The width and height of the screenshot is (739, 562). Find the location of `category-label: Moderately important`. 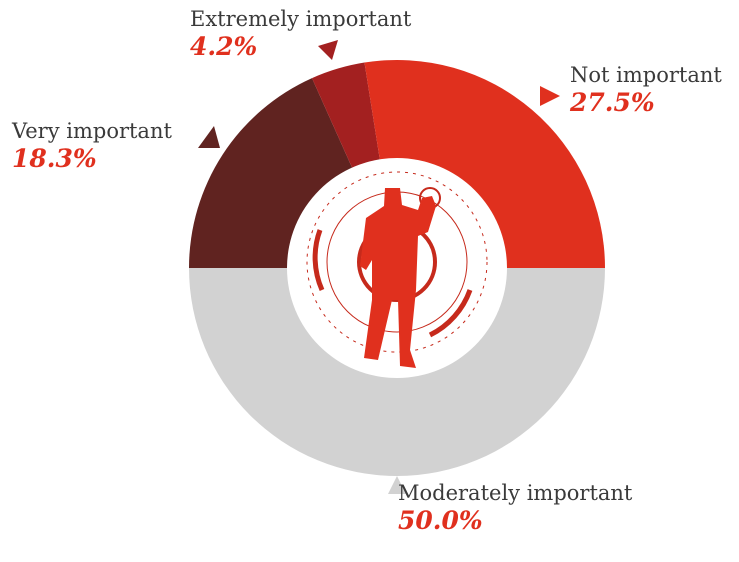

category-label: Moderately important is located at coordinates (515, 493).